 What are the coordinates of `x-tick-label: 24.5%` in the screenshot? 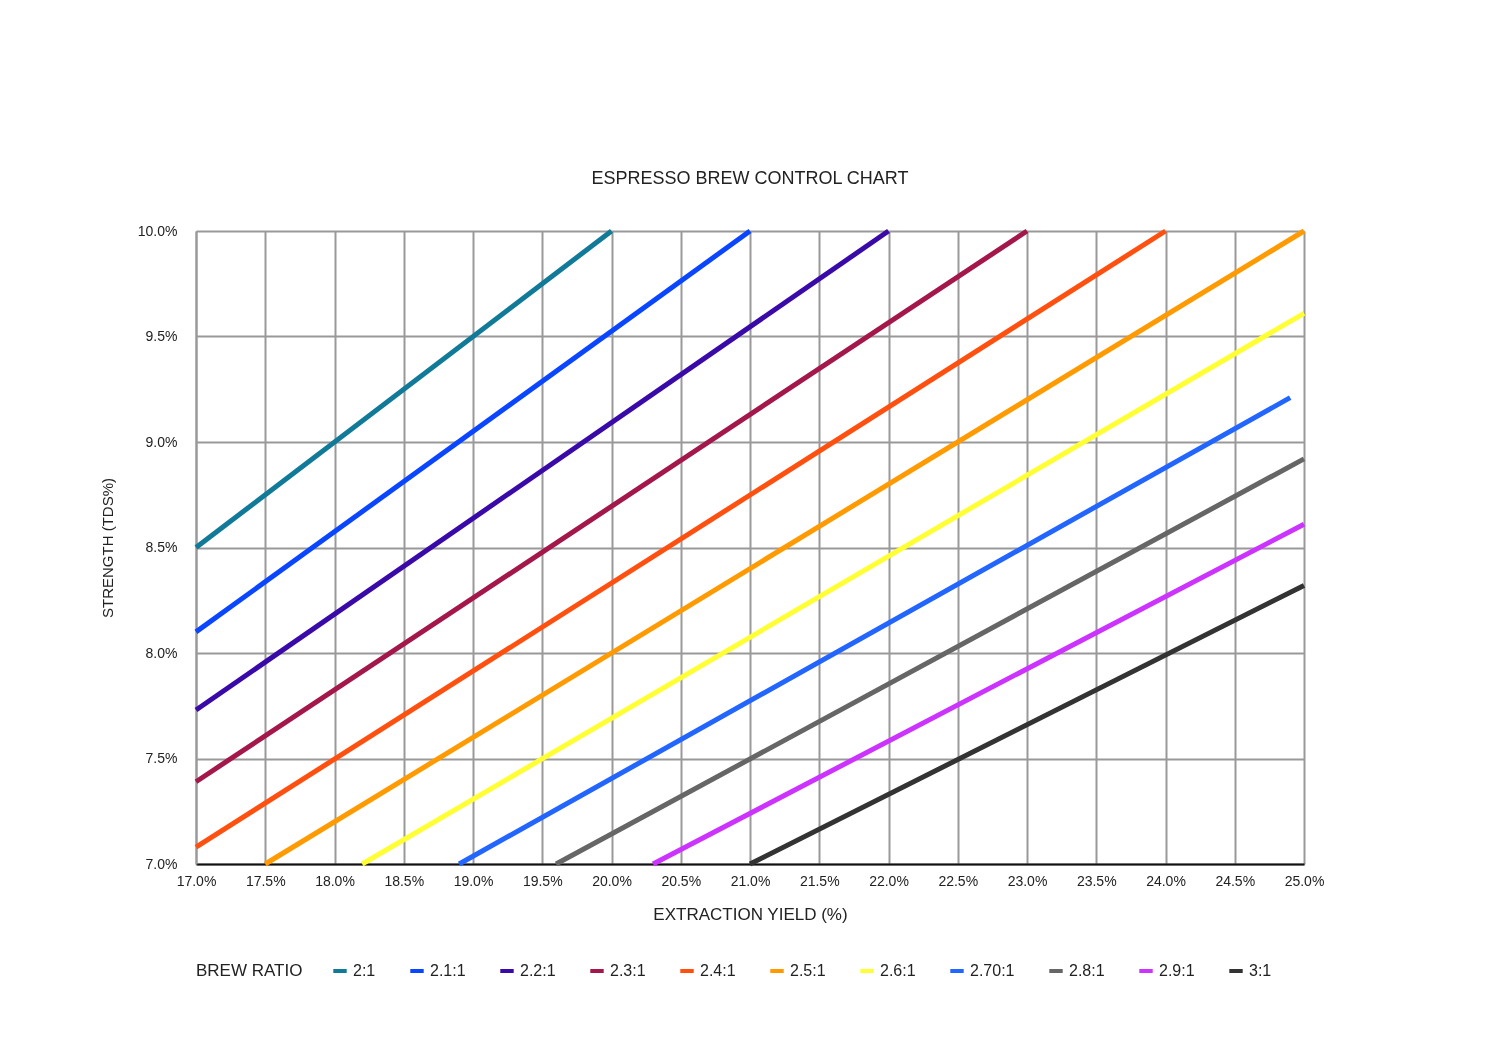 It's located at (1235, 880).